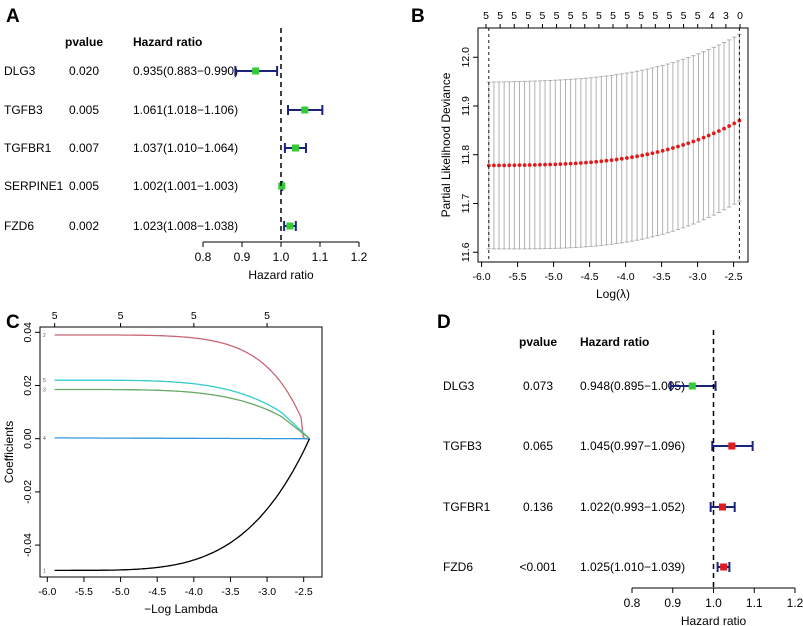  What do you see at coordinates (185, 148) in the screenshot?
I see `hazard-ratio-value: 1.037(1.010−1.064)` at bounding box center [185, 148].